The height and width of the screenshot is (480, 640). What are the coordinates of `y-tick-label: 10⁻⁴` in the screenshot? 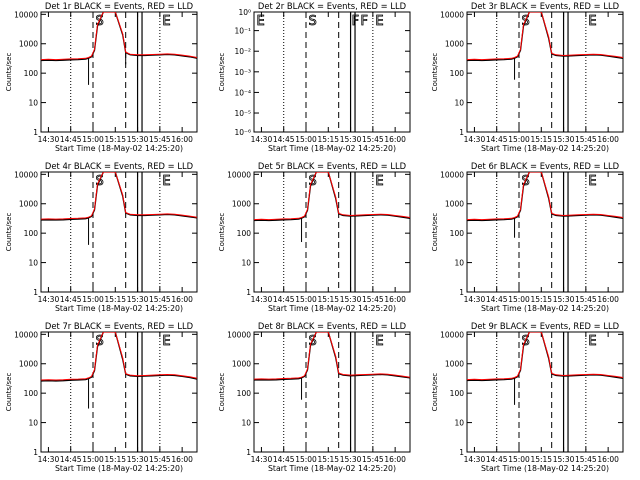 It's located at (242, 92).